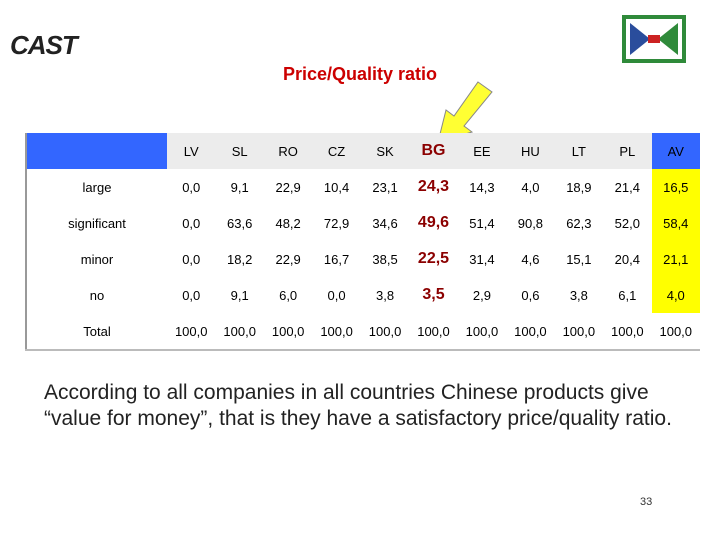 This screenshot has height=540, width=720. Describe the element at coordinates (579, 151) in the screenshot. I see `table-cell: LT` at that location.